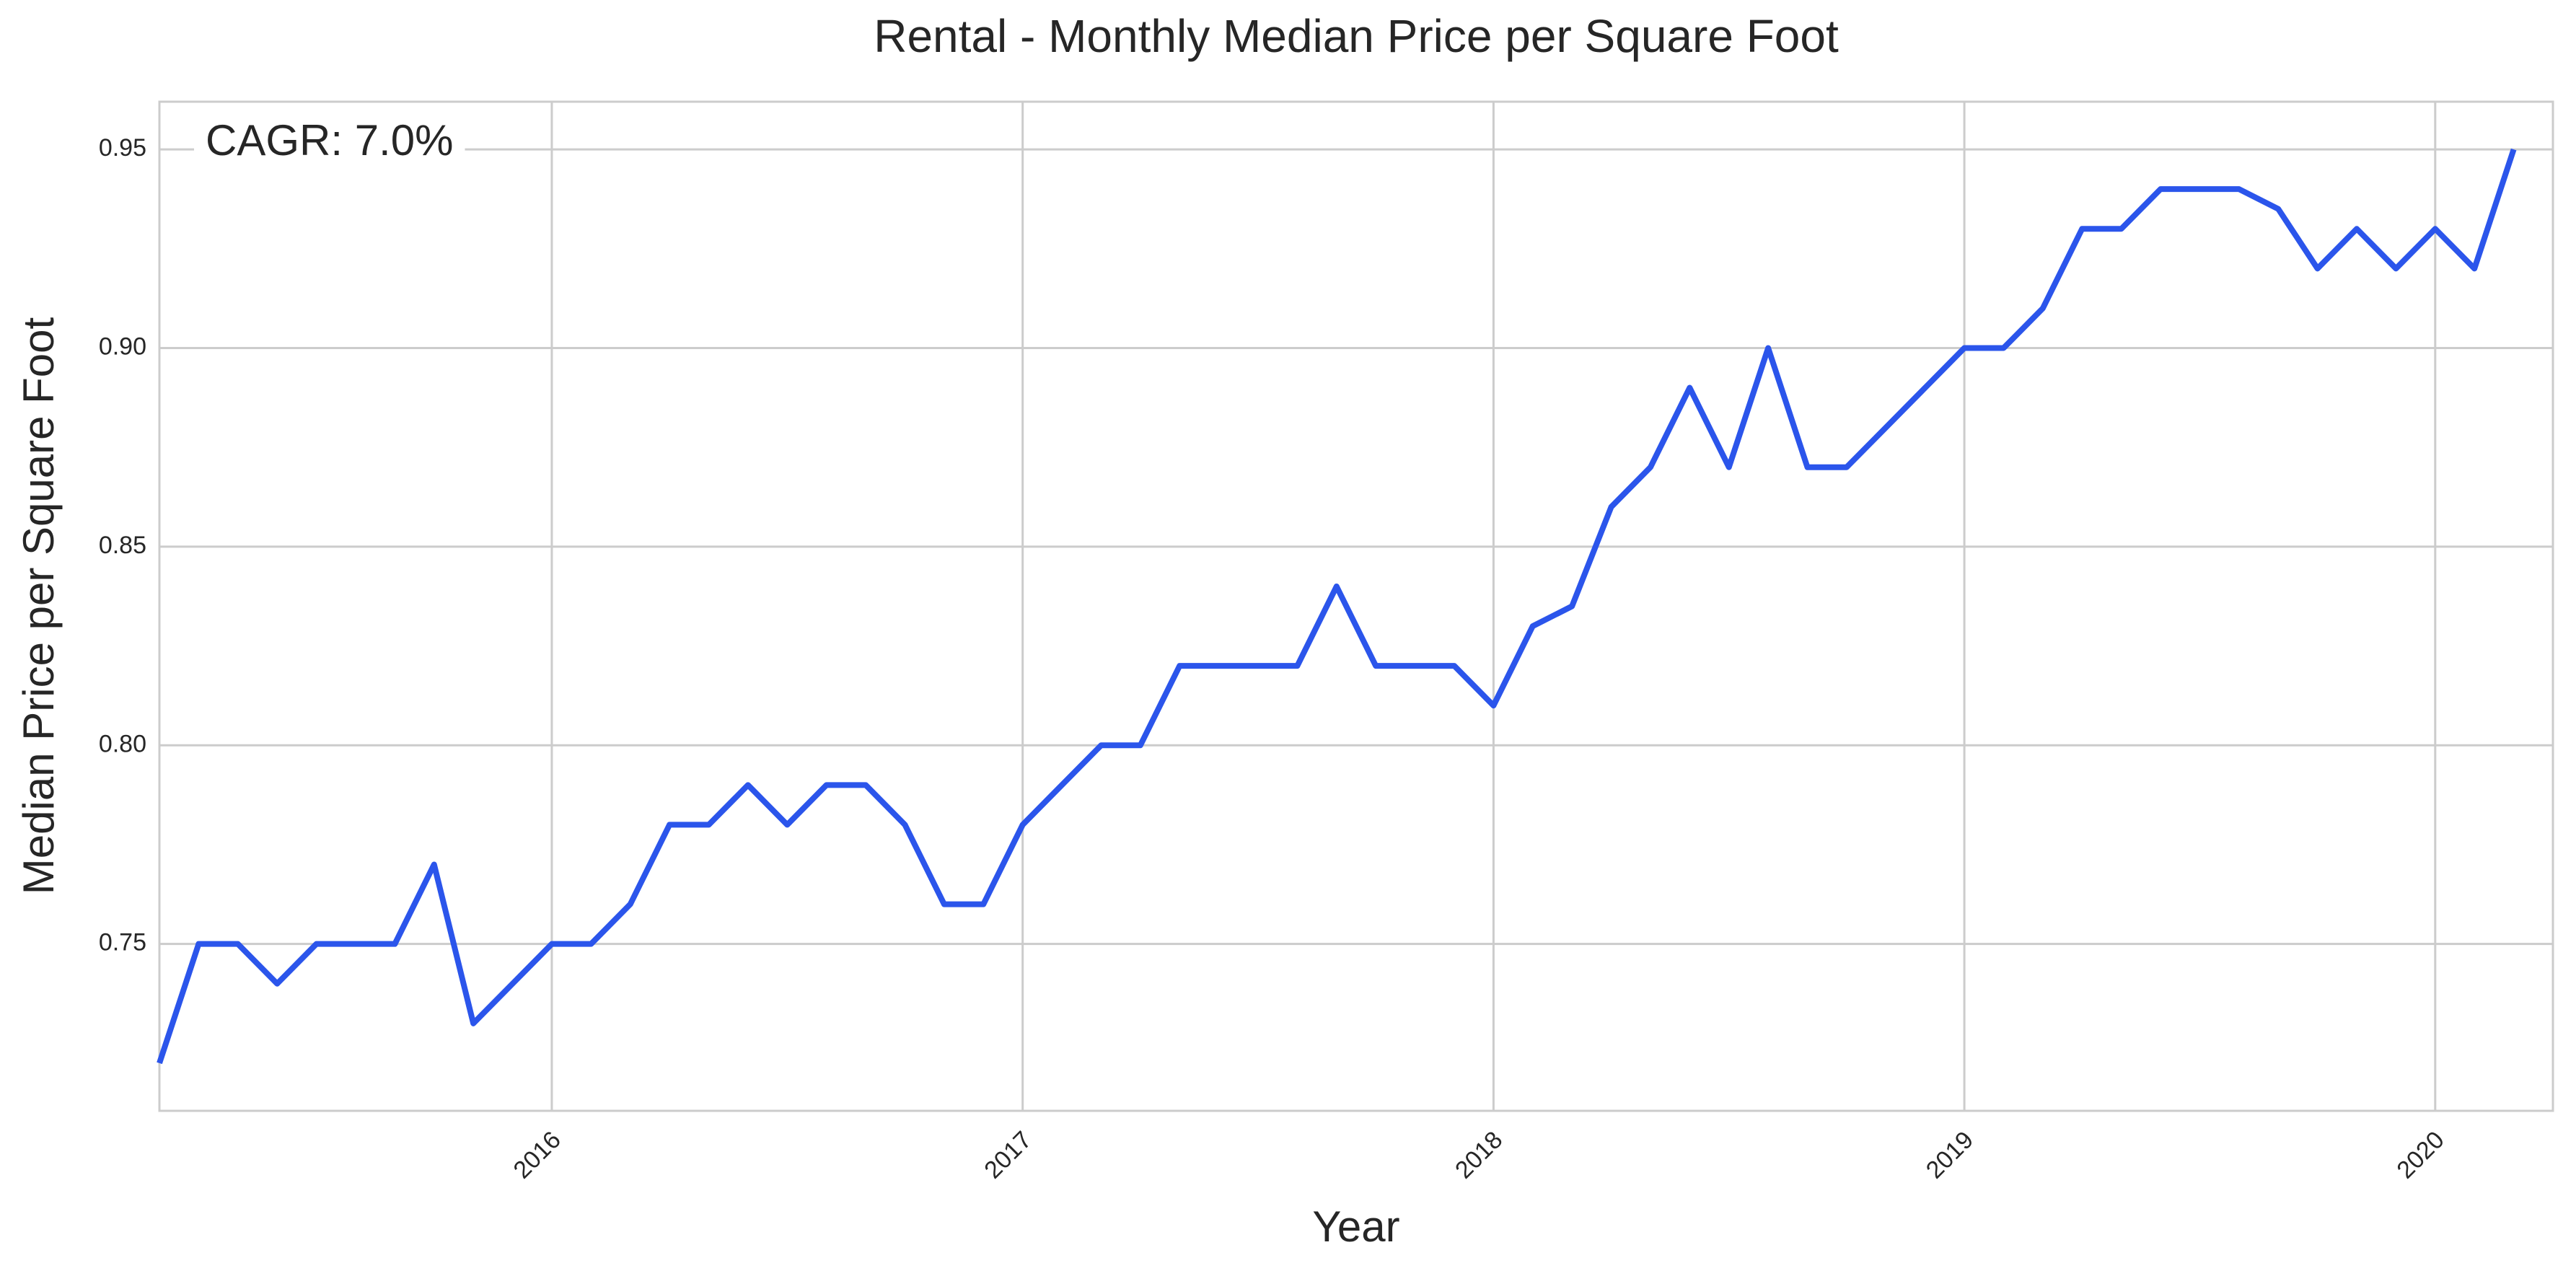  Describe the element at coordinates (122, 744) in the screenshot. I see `y-tick-label: 0.80` at that location.